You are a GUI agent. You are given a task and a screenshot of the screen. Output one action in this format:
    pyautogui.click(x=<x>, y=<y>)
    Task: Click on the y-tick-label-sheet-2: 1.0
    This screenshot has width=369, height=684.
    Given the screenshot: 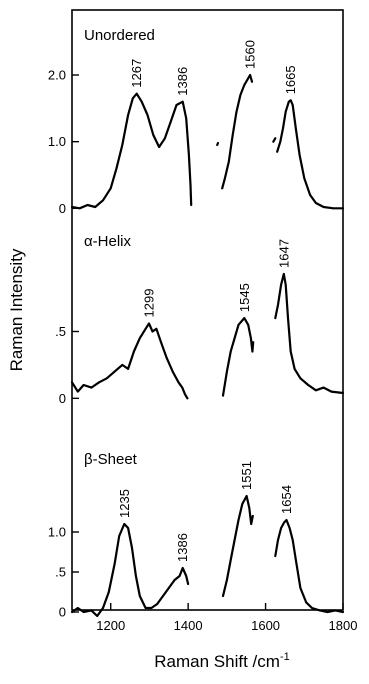 What is the action you would take?
    pyautogui.click(x=57, y=532)
    